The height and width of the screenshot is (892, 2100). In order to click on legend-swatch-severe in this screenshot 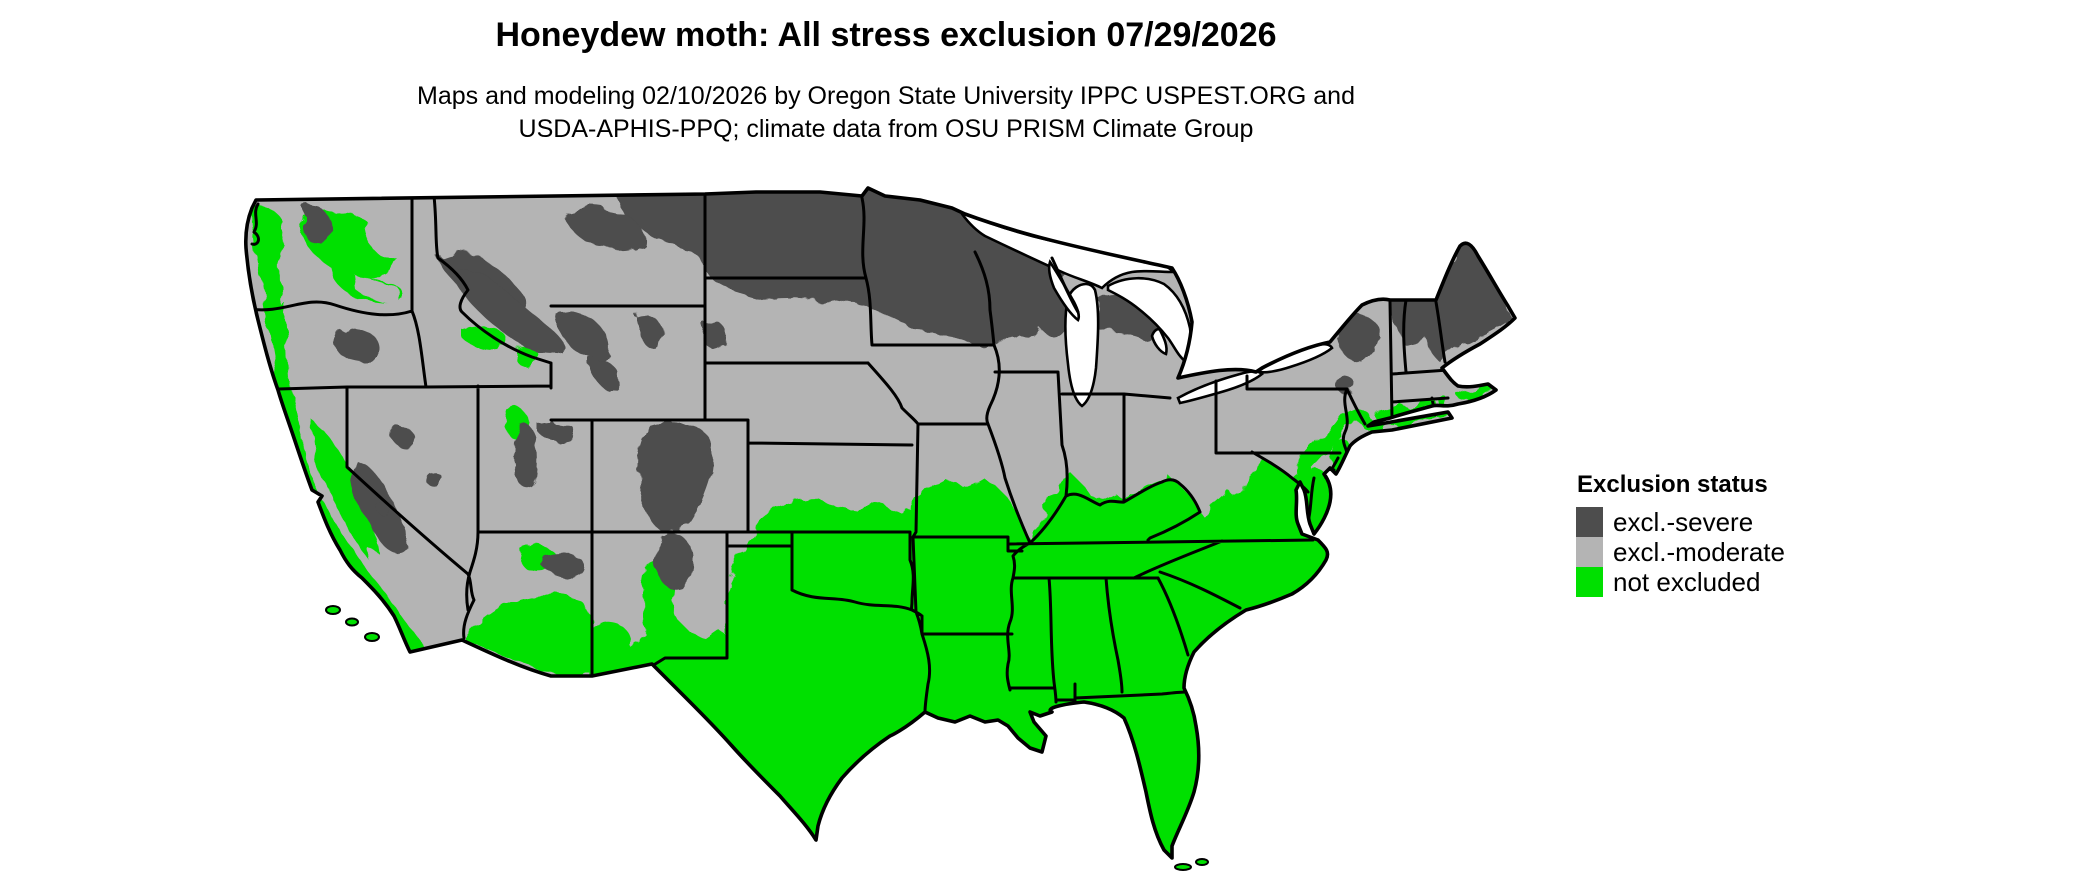, I will do `click(1589, 522)`.